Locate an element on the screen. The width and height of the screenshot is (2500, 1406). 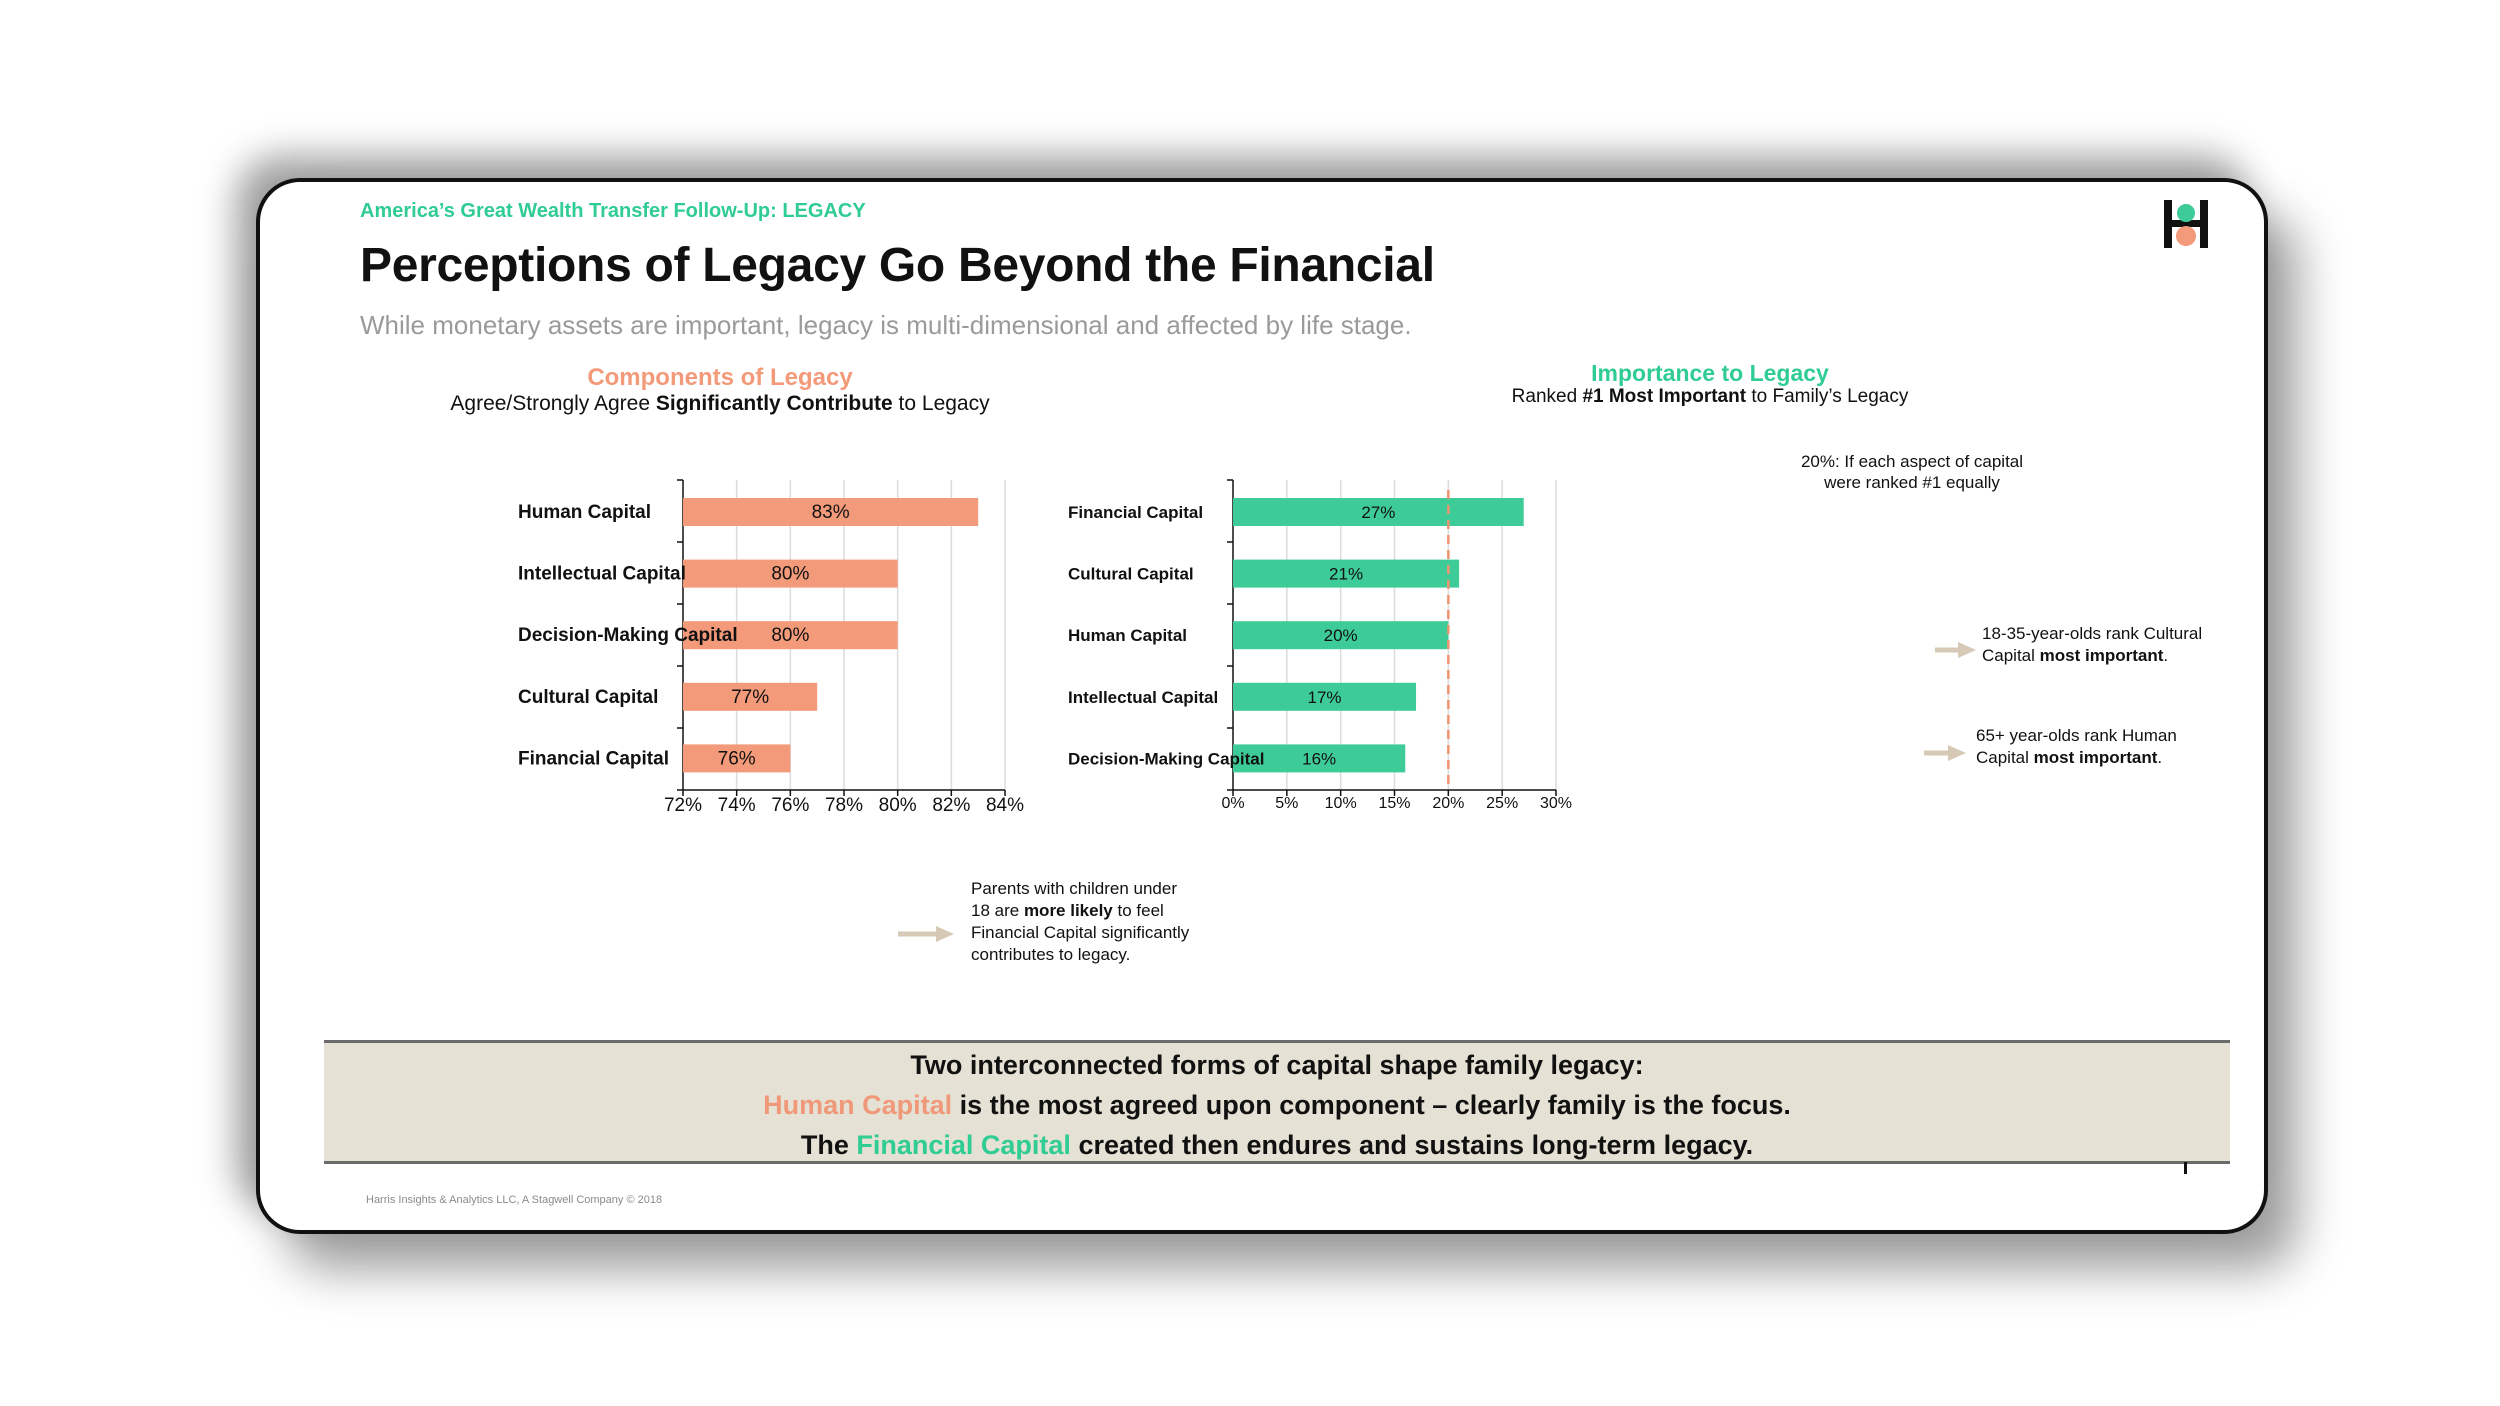
right-x-tick-label: 15% is located at coordinates (1394, 803).